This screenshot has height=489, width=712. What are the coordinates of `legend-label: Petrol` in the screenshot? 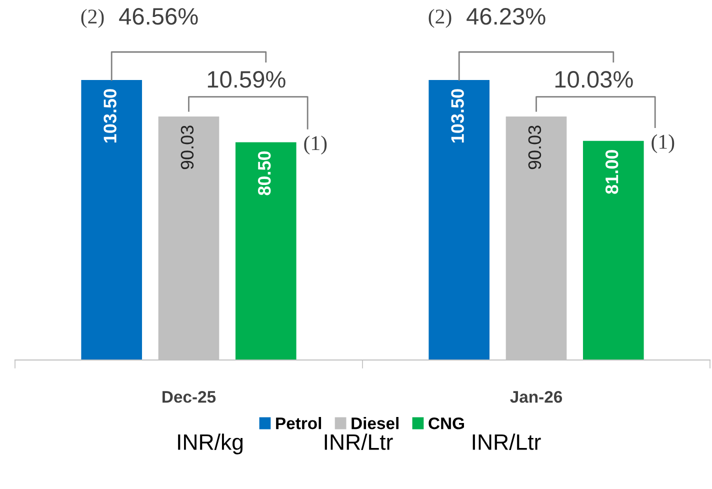 It's located at (299, 423).